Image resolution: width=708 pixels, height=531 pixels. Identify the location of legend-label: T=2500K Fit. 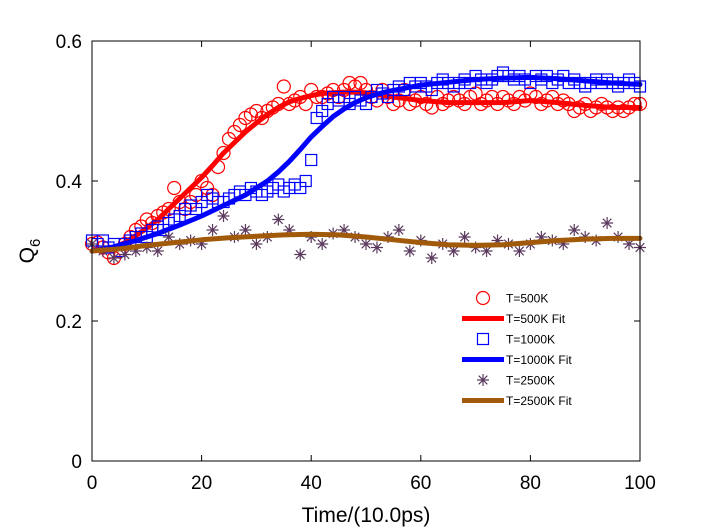
(539, 401).